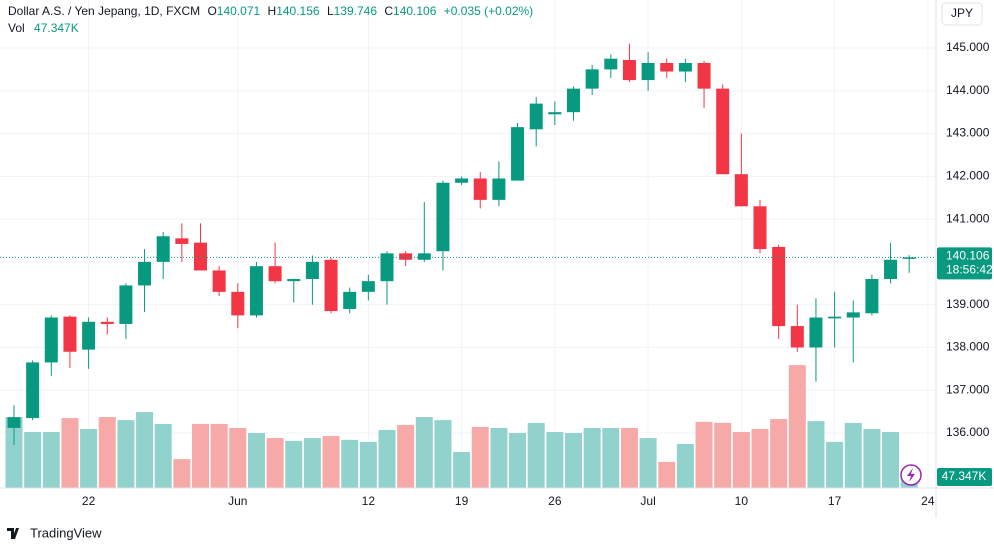 The image size is (994, 550). What do you see at coordinates (968, 133) in the screenshot?
I see `y-tick-label: 143.000` at bounding box center [968, 133].